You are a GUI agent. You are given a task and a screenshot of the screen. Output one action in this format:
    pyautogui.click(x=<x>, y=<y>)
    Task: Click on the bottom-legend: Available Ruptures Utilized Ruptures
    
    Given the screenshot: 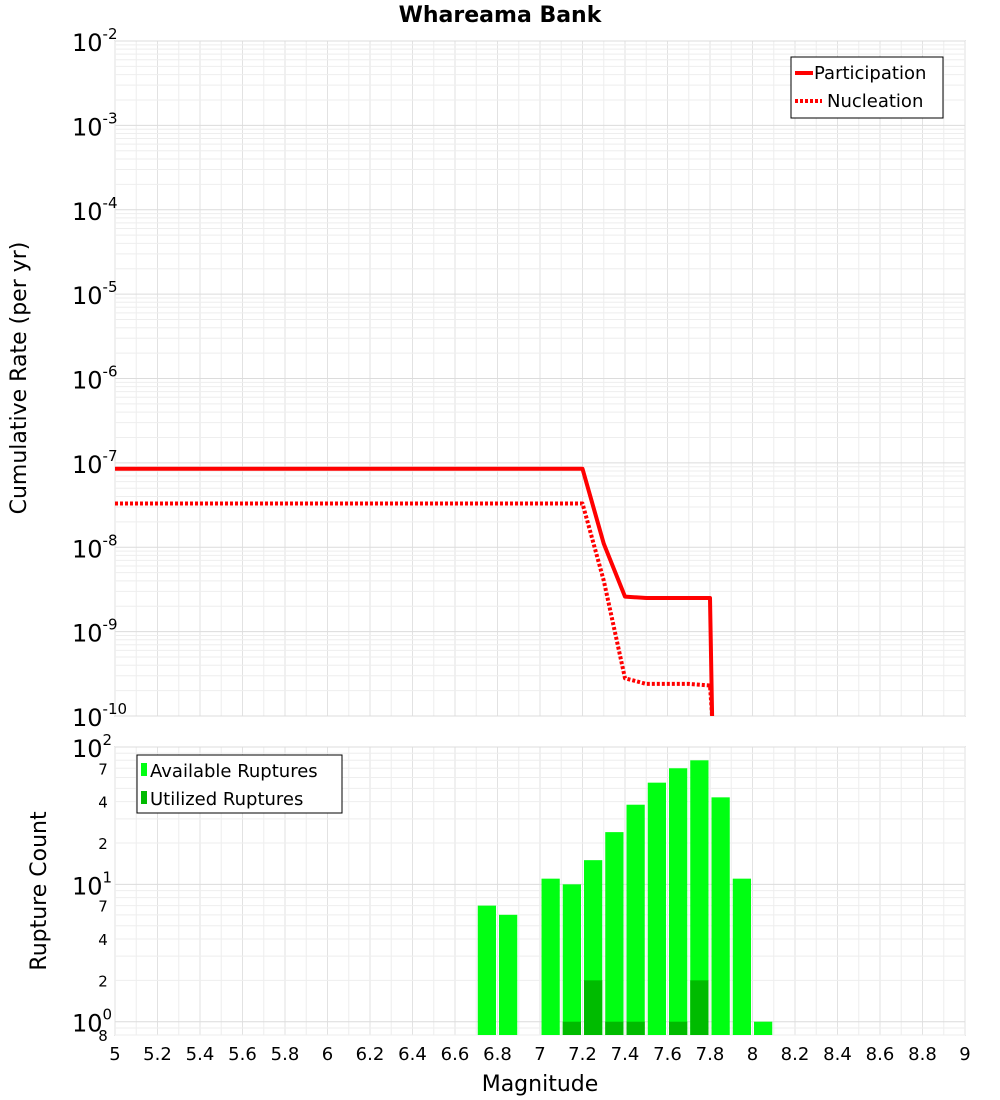 What is the action you would take?
    pyautogui.click(x=239, y=784)
    